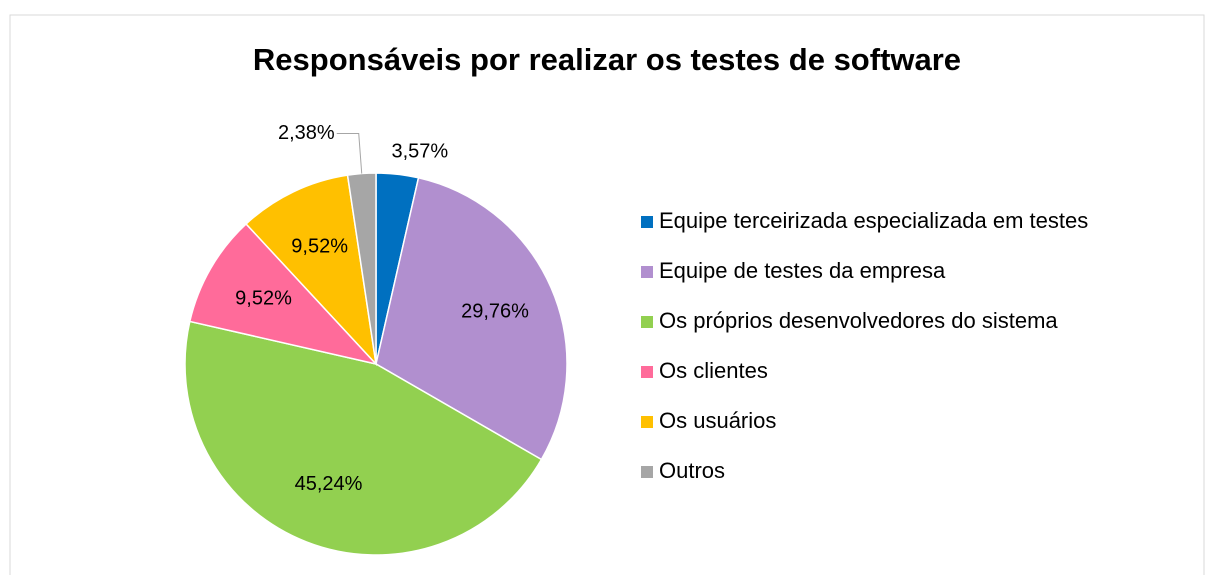  What do you see at coordinates (306, 133) in the screenshot?
I see `data-label: 2,38%` at bounding box center [306, 133].